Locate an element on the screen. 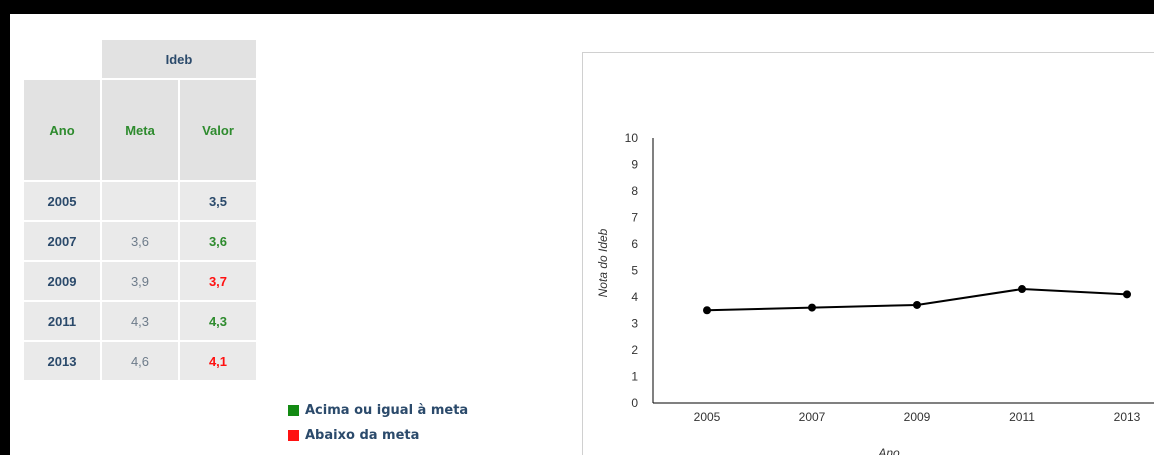 The image size is (1154, 455). y-tick-label: 3 is located at coordinates (634, 324).